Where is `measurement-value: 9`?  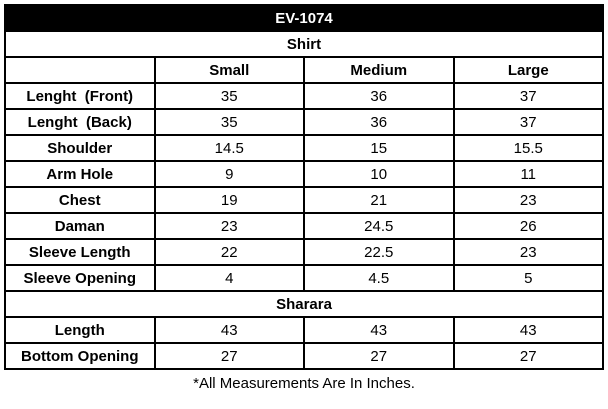 measurement-value: 9 is located at coordinates (229, 174).